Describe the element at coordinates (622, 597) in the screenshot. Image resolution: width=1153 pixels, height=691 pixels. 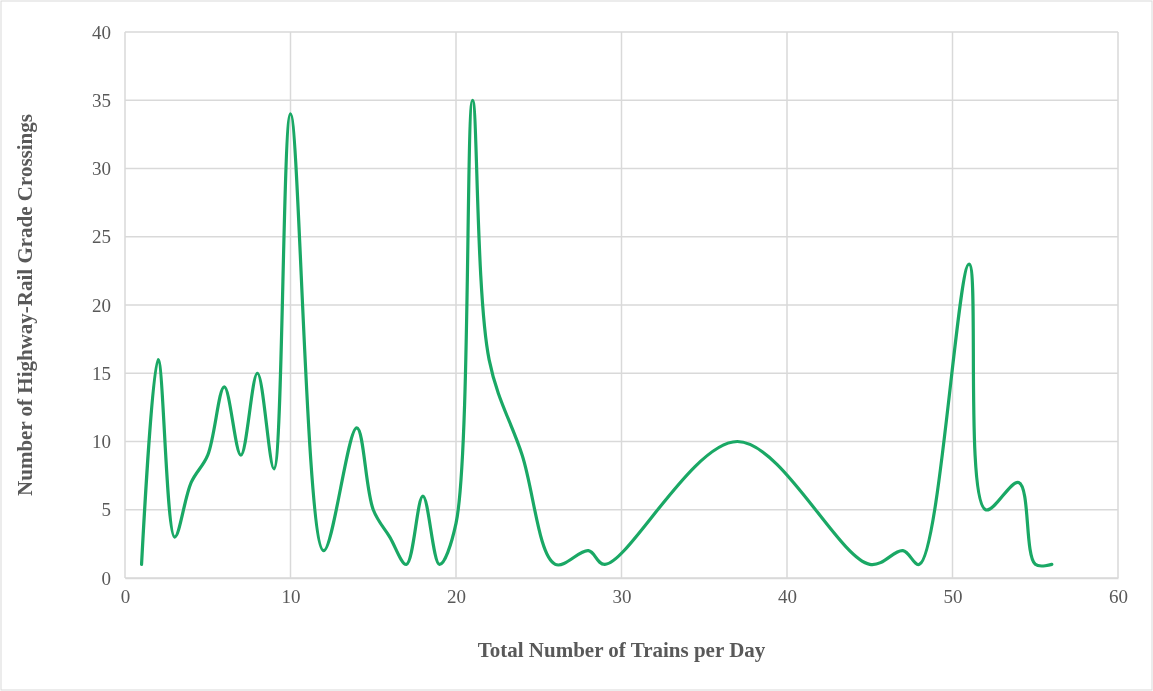
I see `x-tick-label: 30` at that location.